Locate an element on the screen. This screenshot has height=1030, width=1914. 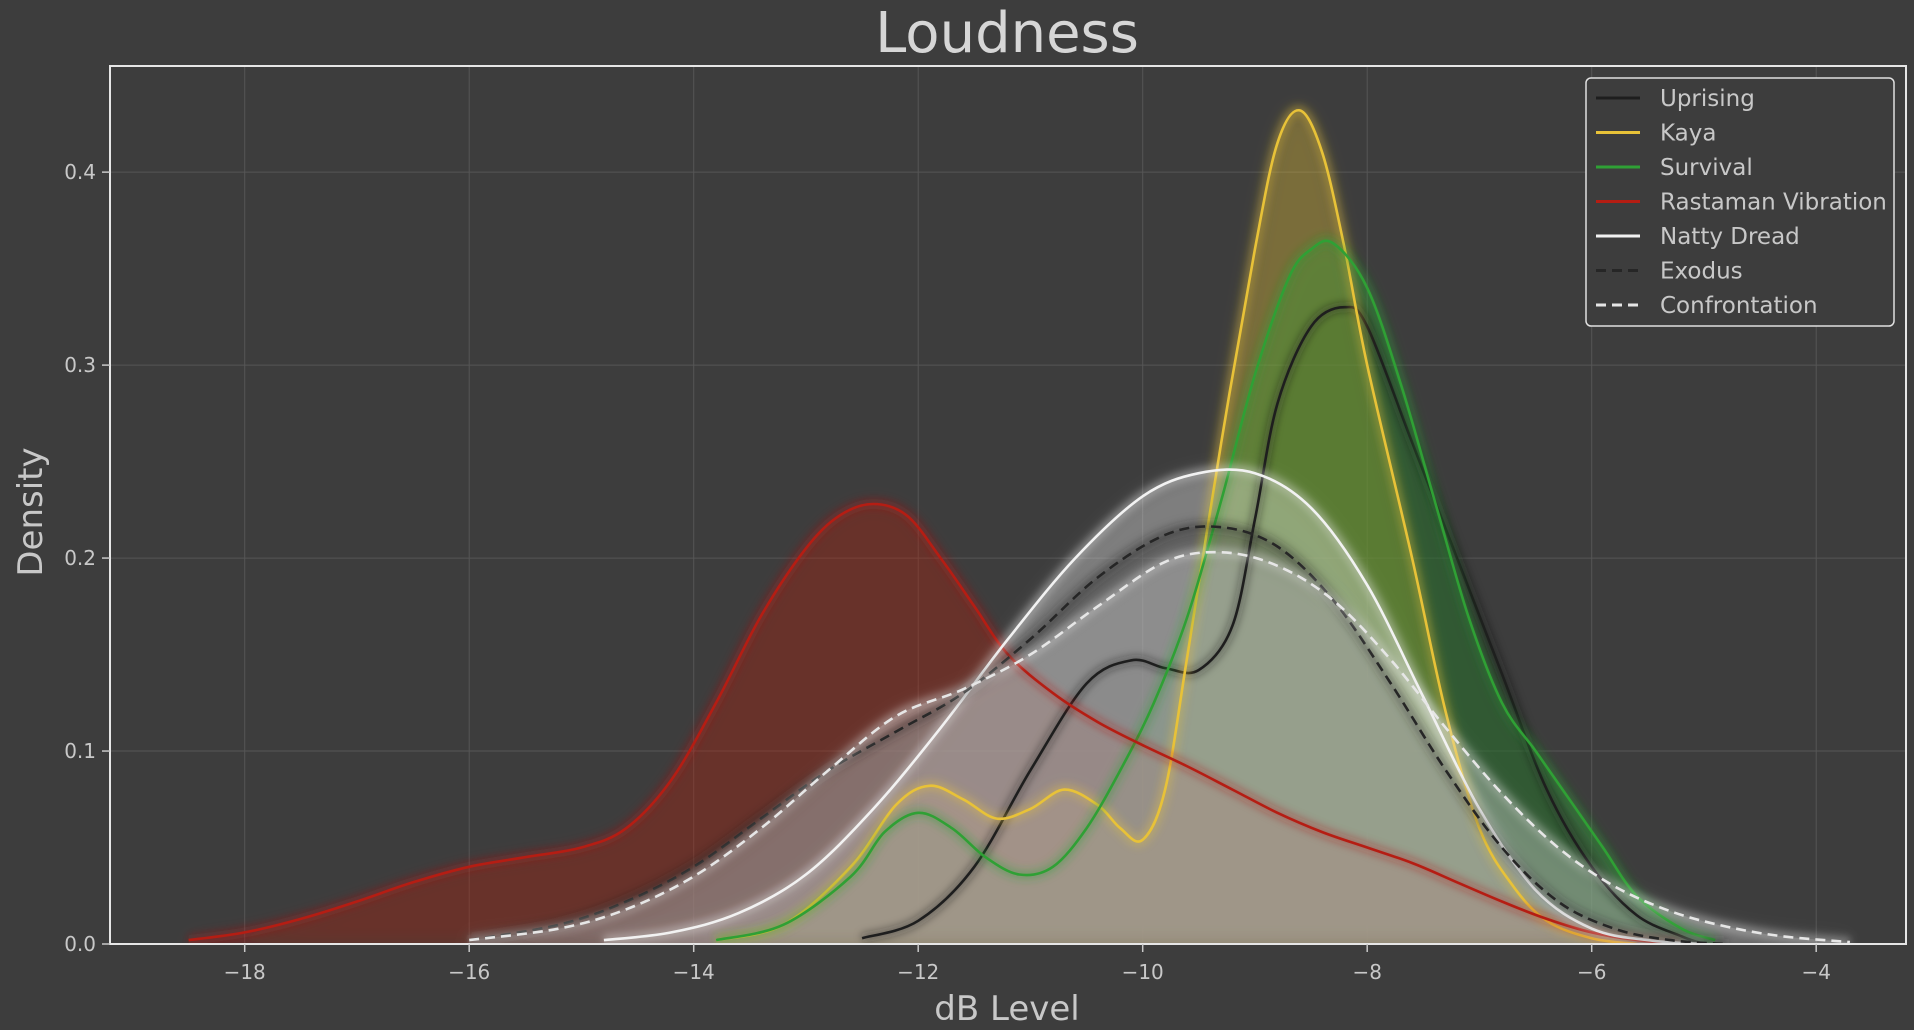
y-tick-label: 0.2 is located at coordinates (80, 558).